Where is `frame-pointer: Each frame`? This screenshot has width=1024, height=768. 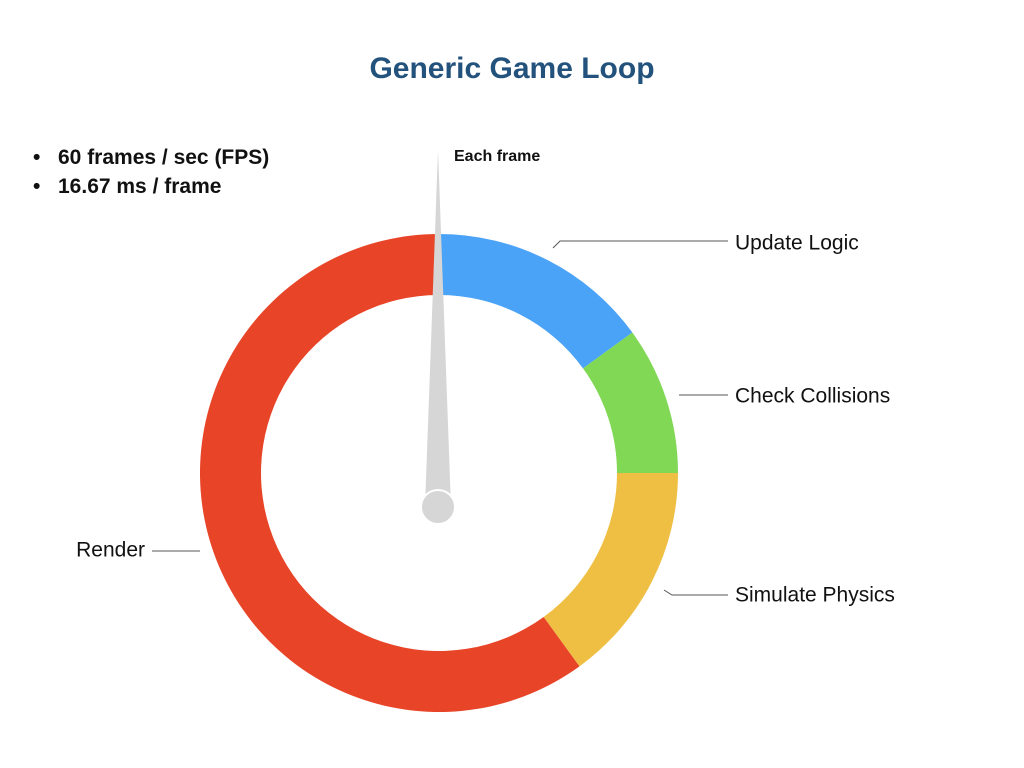 frame-pointer: Each frame is located at coordinates (480, 336).